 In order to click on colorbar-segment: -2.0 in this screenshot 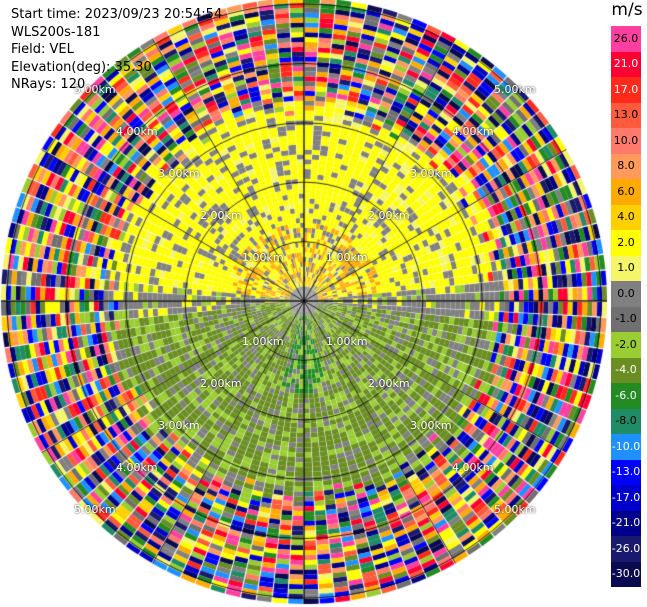, I will do `click(626, 345)`.